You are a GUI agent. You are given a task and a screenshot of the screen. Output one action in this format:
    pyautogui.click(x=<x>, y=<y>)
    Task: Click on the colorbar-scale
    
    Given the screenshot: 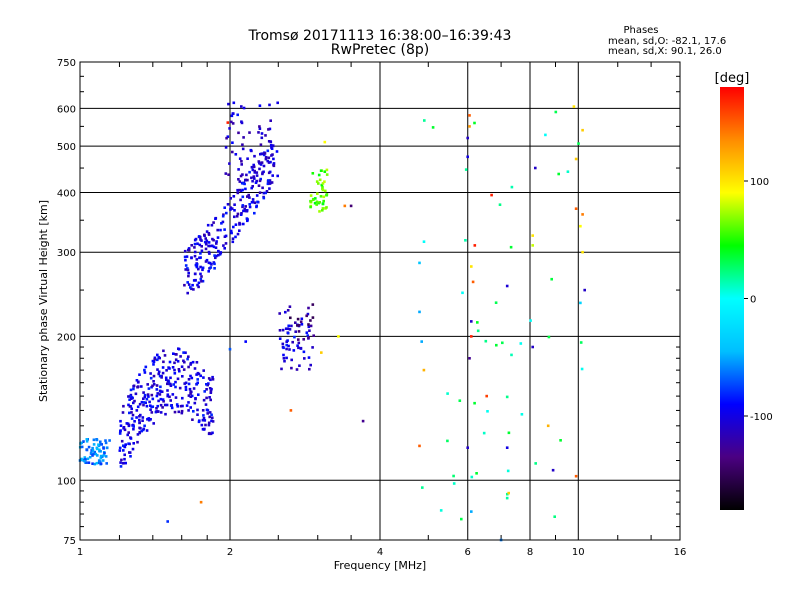 What is the action you would take?
    pyautogui.click(x=732, y=298)
    